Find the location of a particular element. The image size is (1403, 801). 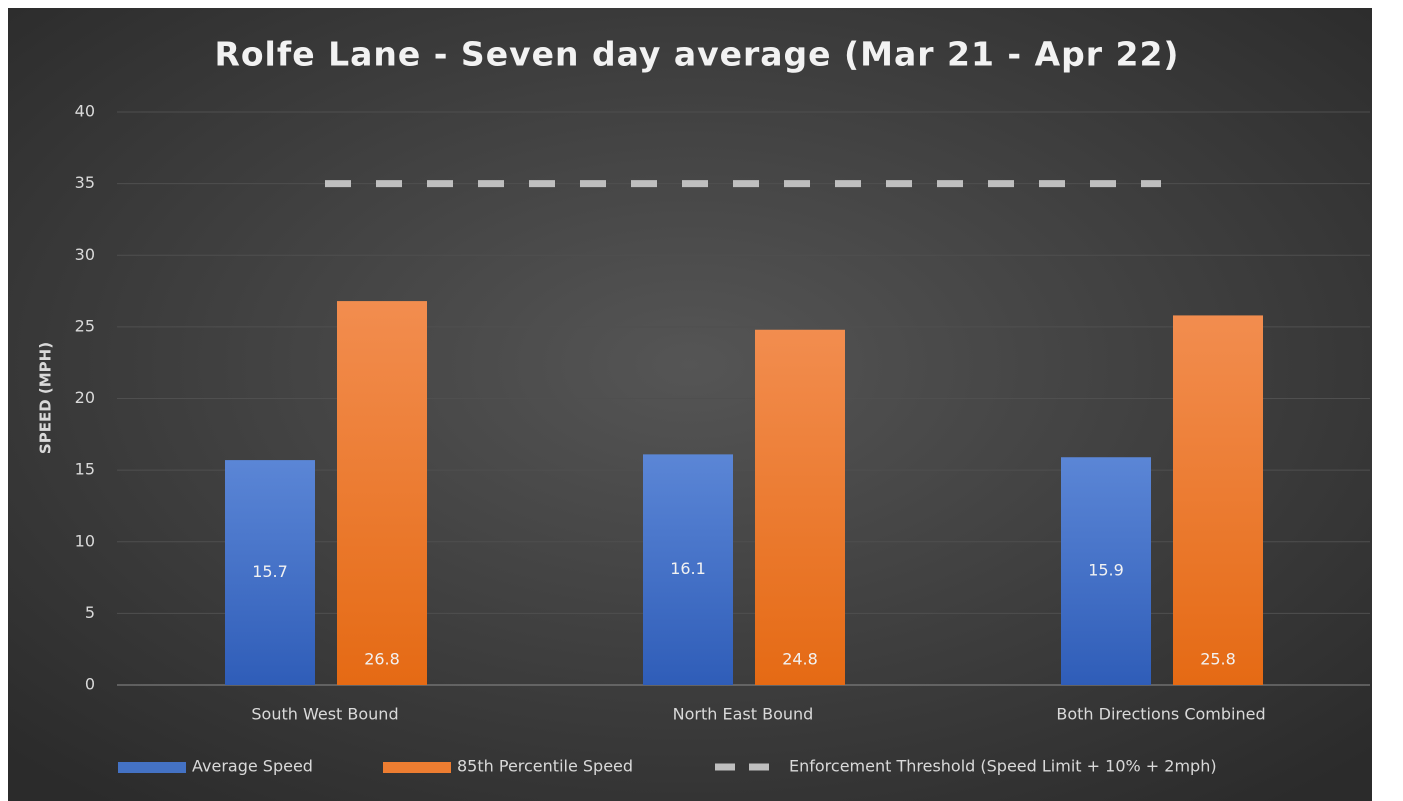

legend-label: Average Speed is located at coordinates (252, 766).